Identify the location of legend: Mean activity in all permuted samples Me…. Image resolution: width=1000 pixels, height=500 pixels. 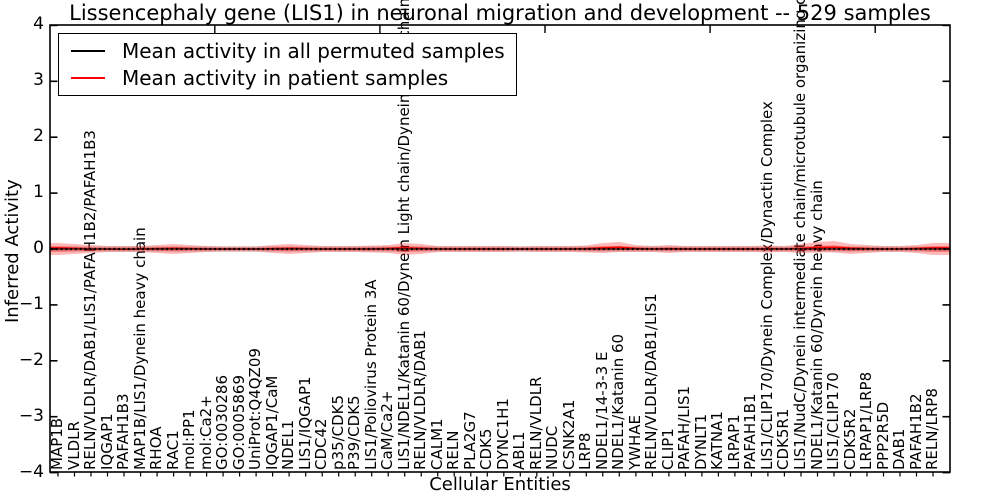
(287, 64).